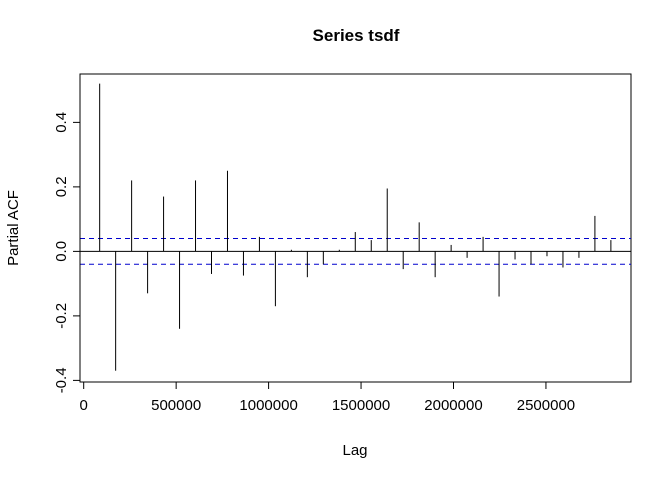 Image resolution: width=672 pixels, height=480 pixels. What do you see at coordinates (61, 316) in the screenshot?
I see `y-tick-label: -0.2` at bounding box center [61, 316].